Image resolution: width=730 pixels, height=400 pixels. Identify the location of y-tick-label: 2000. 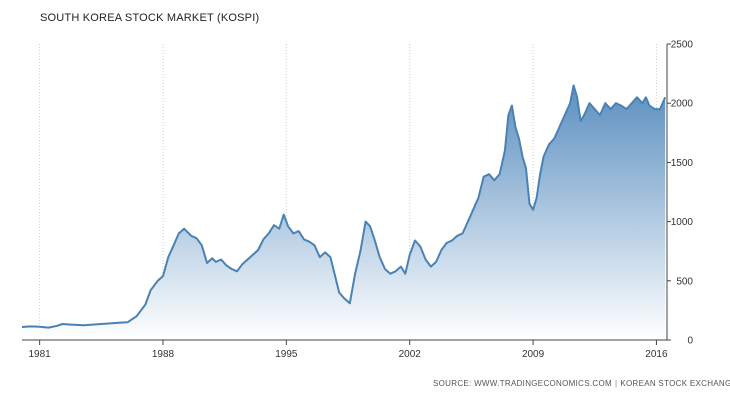
(682, 104).